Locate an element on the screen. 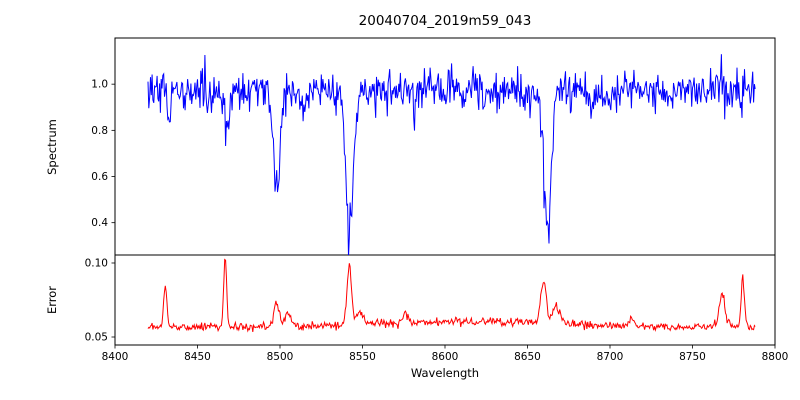 This screenshot has width=800, height=400. y-tick-label: 0.10 is located at coordinates (96, 263).